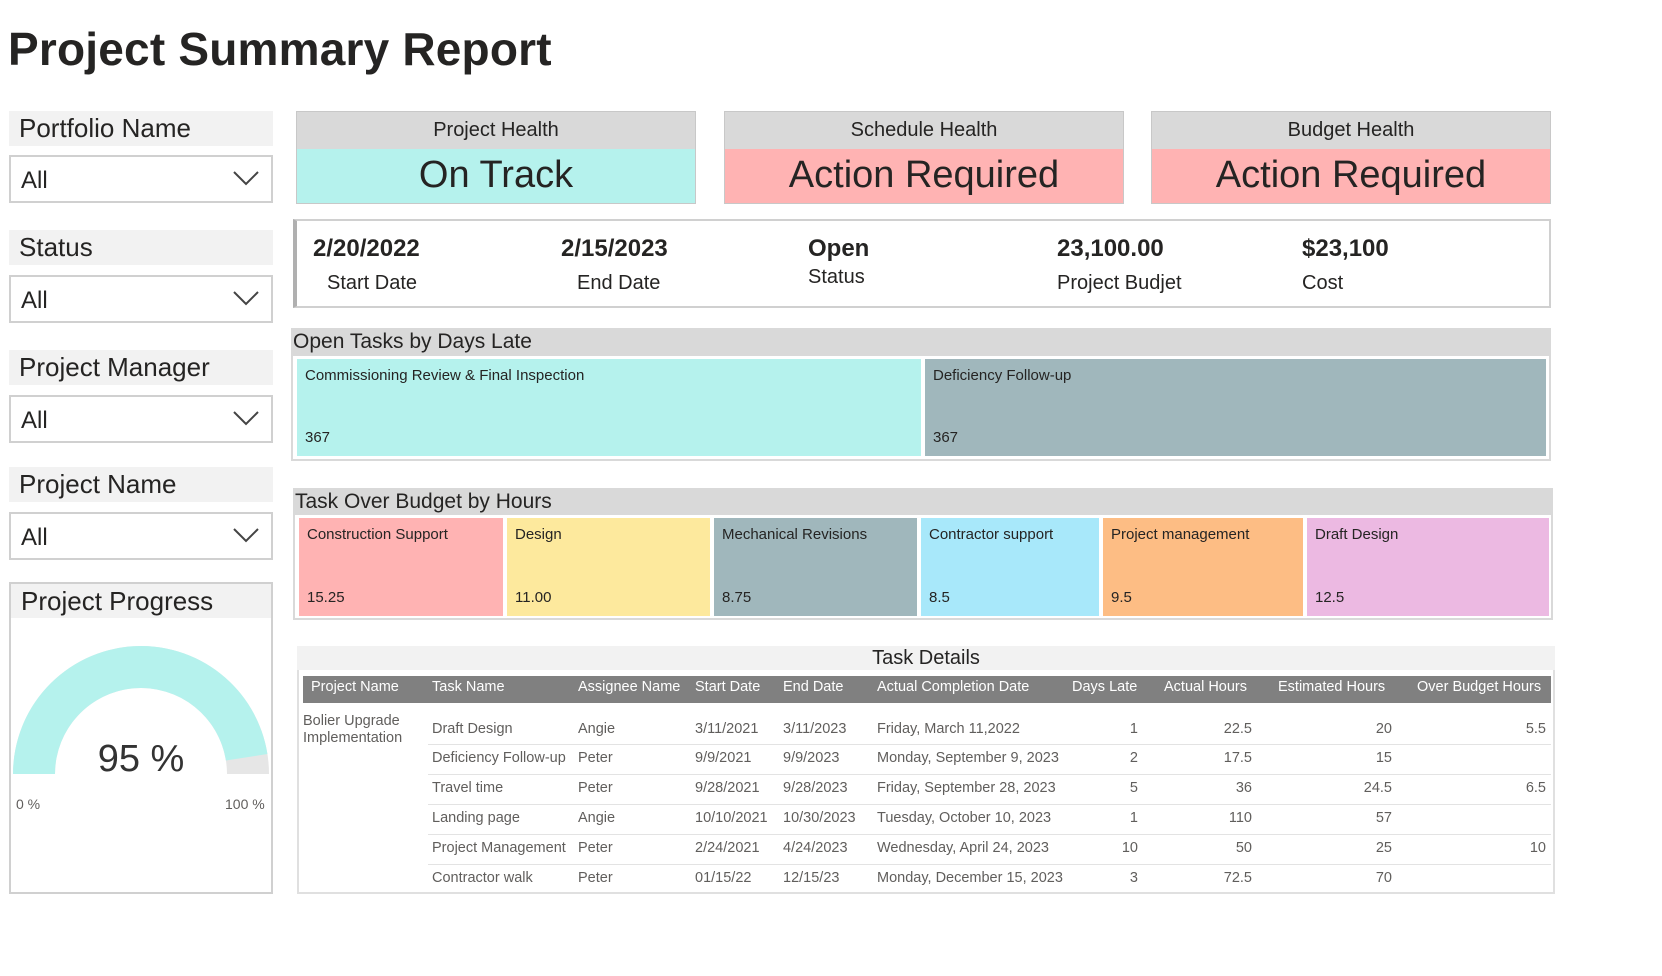  What do you see at coordinates (34, 537) in the screenshot?
I see `project-name-value: All` at bounding box center [34, 537].